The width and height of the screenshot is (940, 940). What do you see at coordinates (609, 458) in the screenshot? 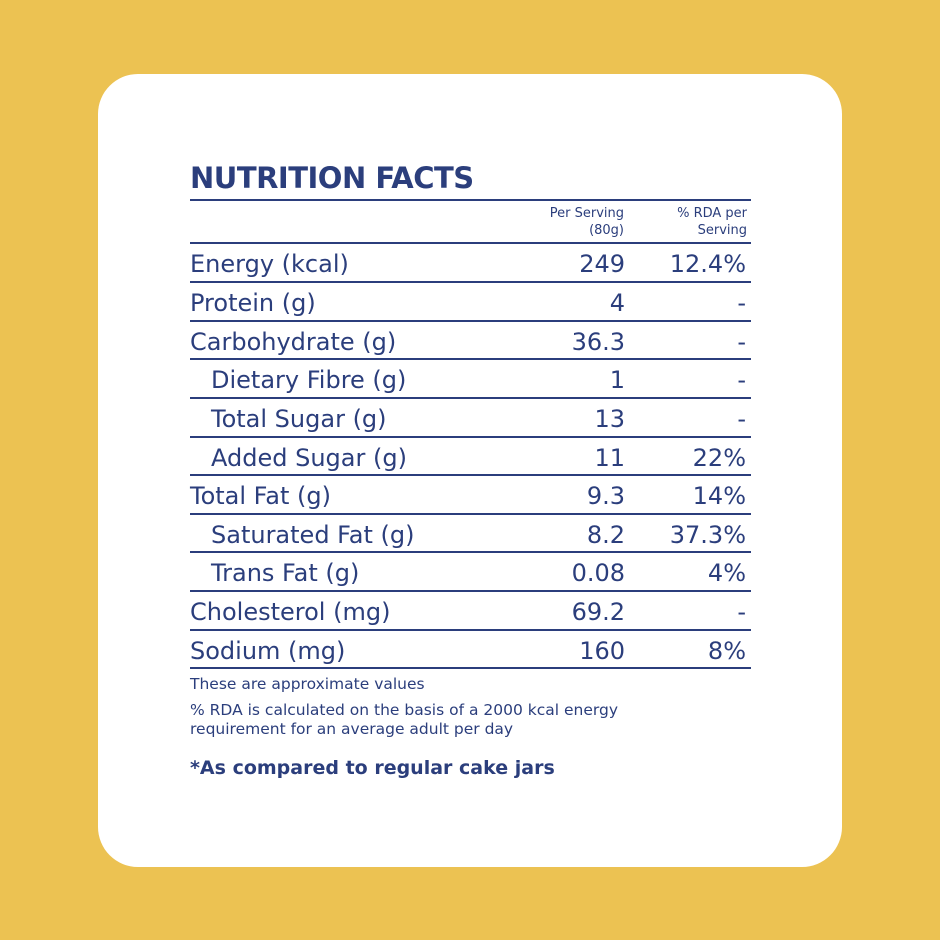
I see `nutrient-value: 11` at bounding box center [609, 458].